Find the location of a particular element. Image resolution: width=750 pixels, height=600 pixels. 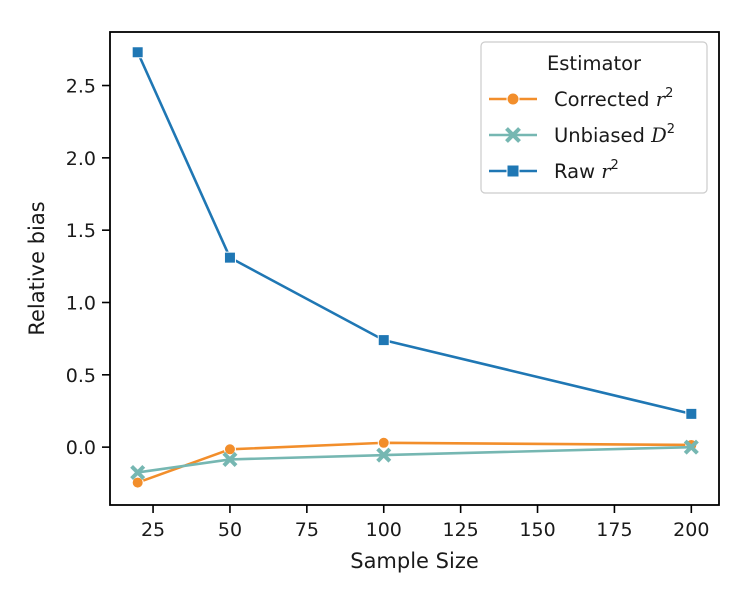

x-tick-label: 50 is located at coordinates (230, 530).